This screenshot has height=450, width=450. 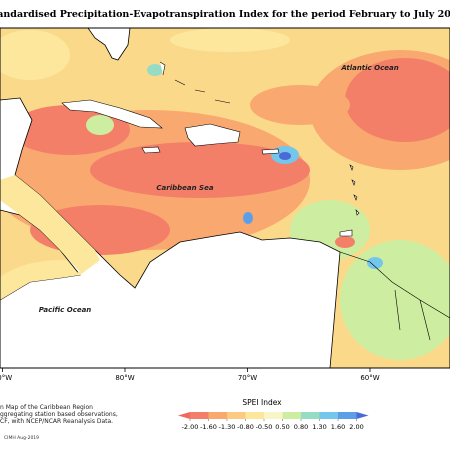 I want to click on lon-label: 70°W, so click(x=247, y=378).